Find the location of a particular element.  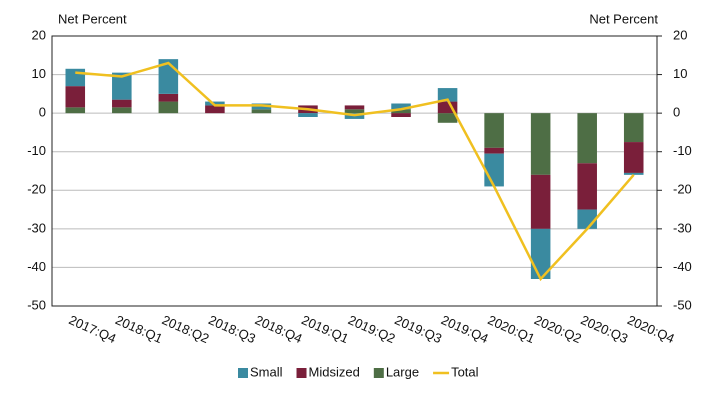

y-axis-title: Net Percent is located at coordinates (92, 18).